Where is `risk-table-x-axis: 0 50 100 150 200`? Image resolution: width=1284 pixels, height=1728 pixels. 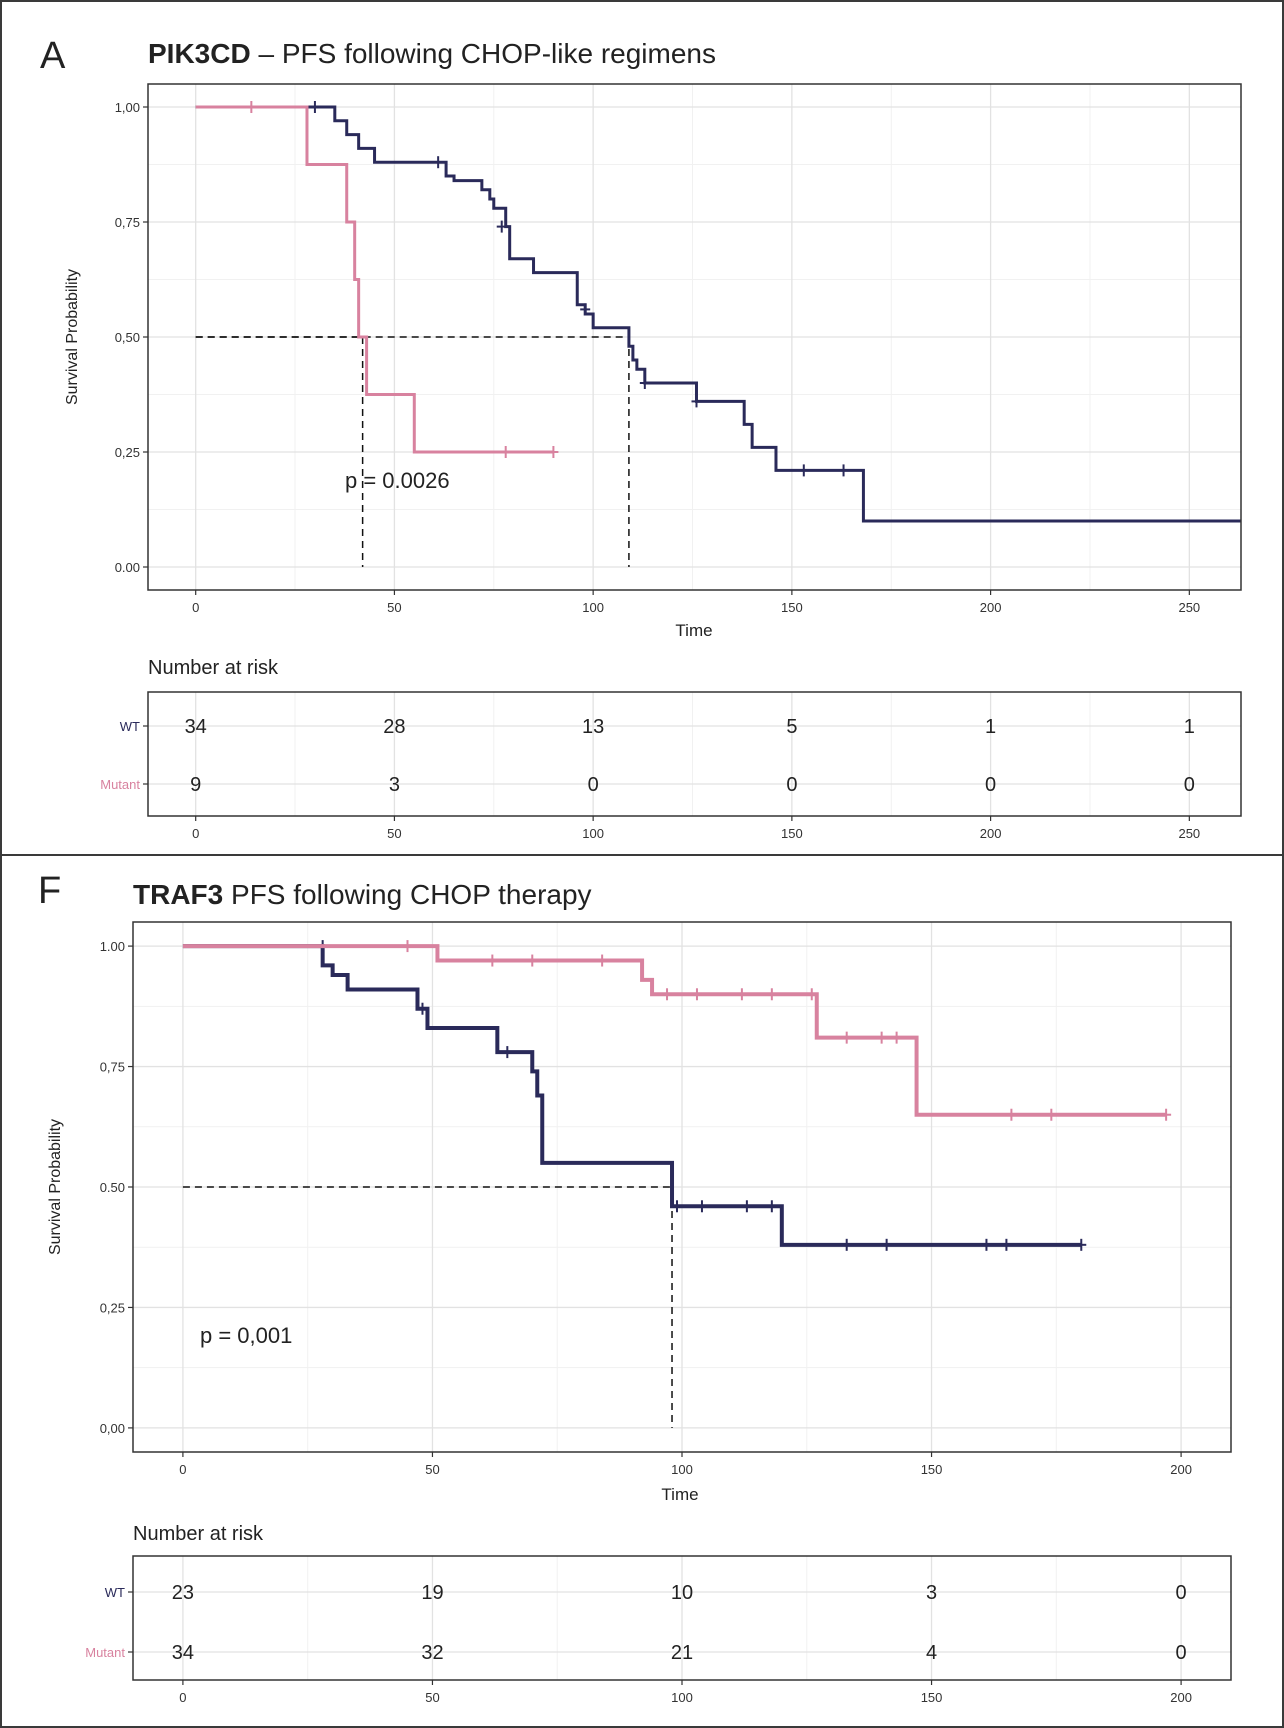 risk-table-x-axis: 0 50 100 150 200 is located at coordinates (685, 1692).